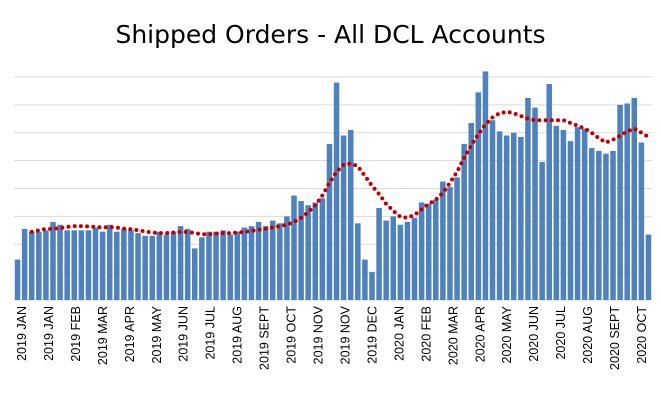 Image resolution: width=661 pixels, height=404 pixels. What do you see at coordinates (561, 333) in the screenshot?
I see `x-tick-label: 2020 JUL` at bounding box center [561, 333].